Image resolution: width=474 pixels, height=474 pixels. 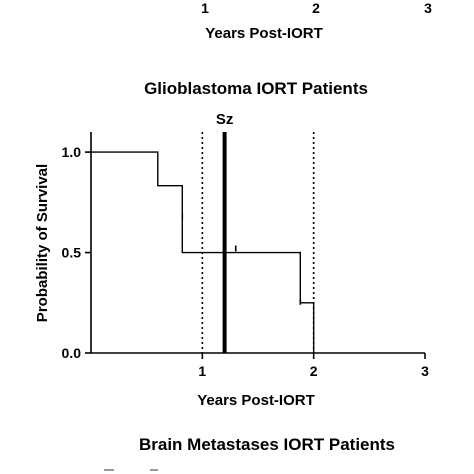 I want to click on chart-title: Glioblastoma IORT Patients, so click(x=256, y=88).